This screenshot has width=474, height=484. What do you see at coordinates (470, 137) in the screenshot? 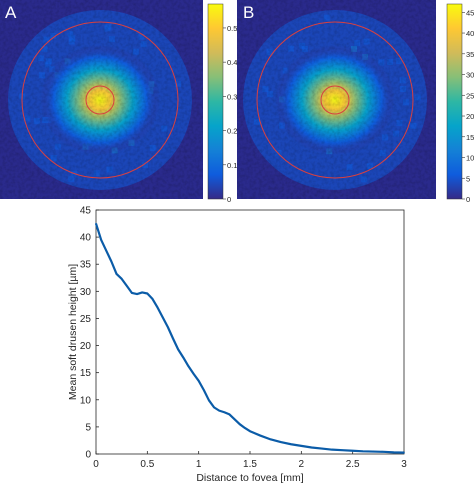
I see `colorbar-tick-label: 15` at bounding box center [470, 137].